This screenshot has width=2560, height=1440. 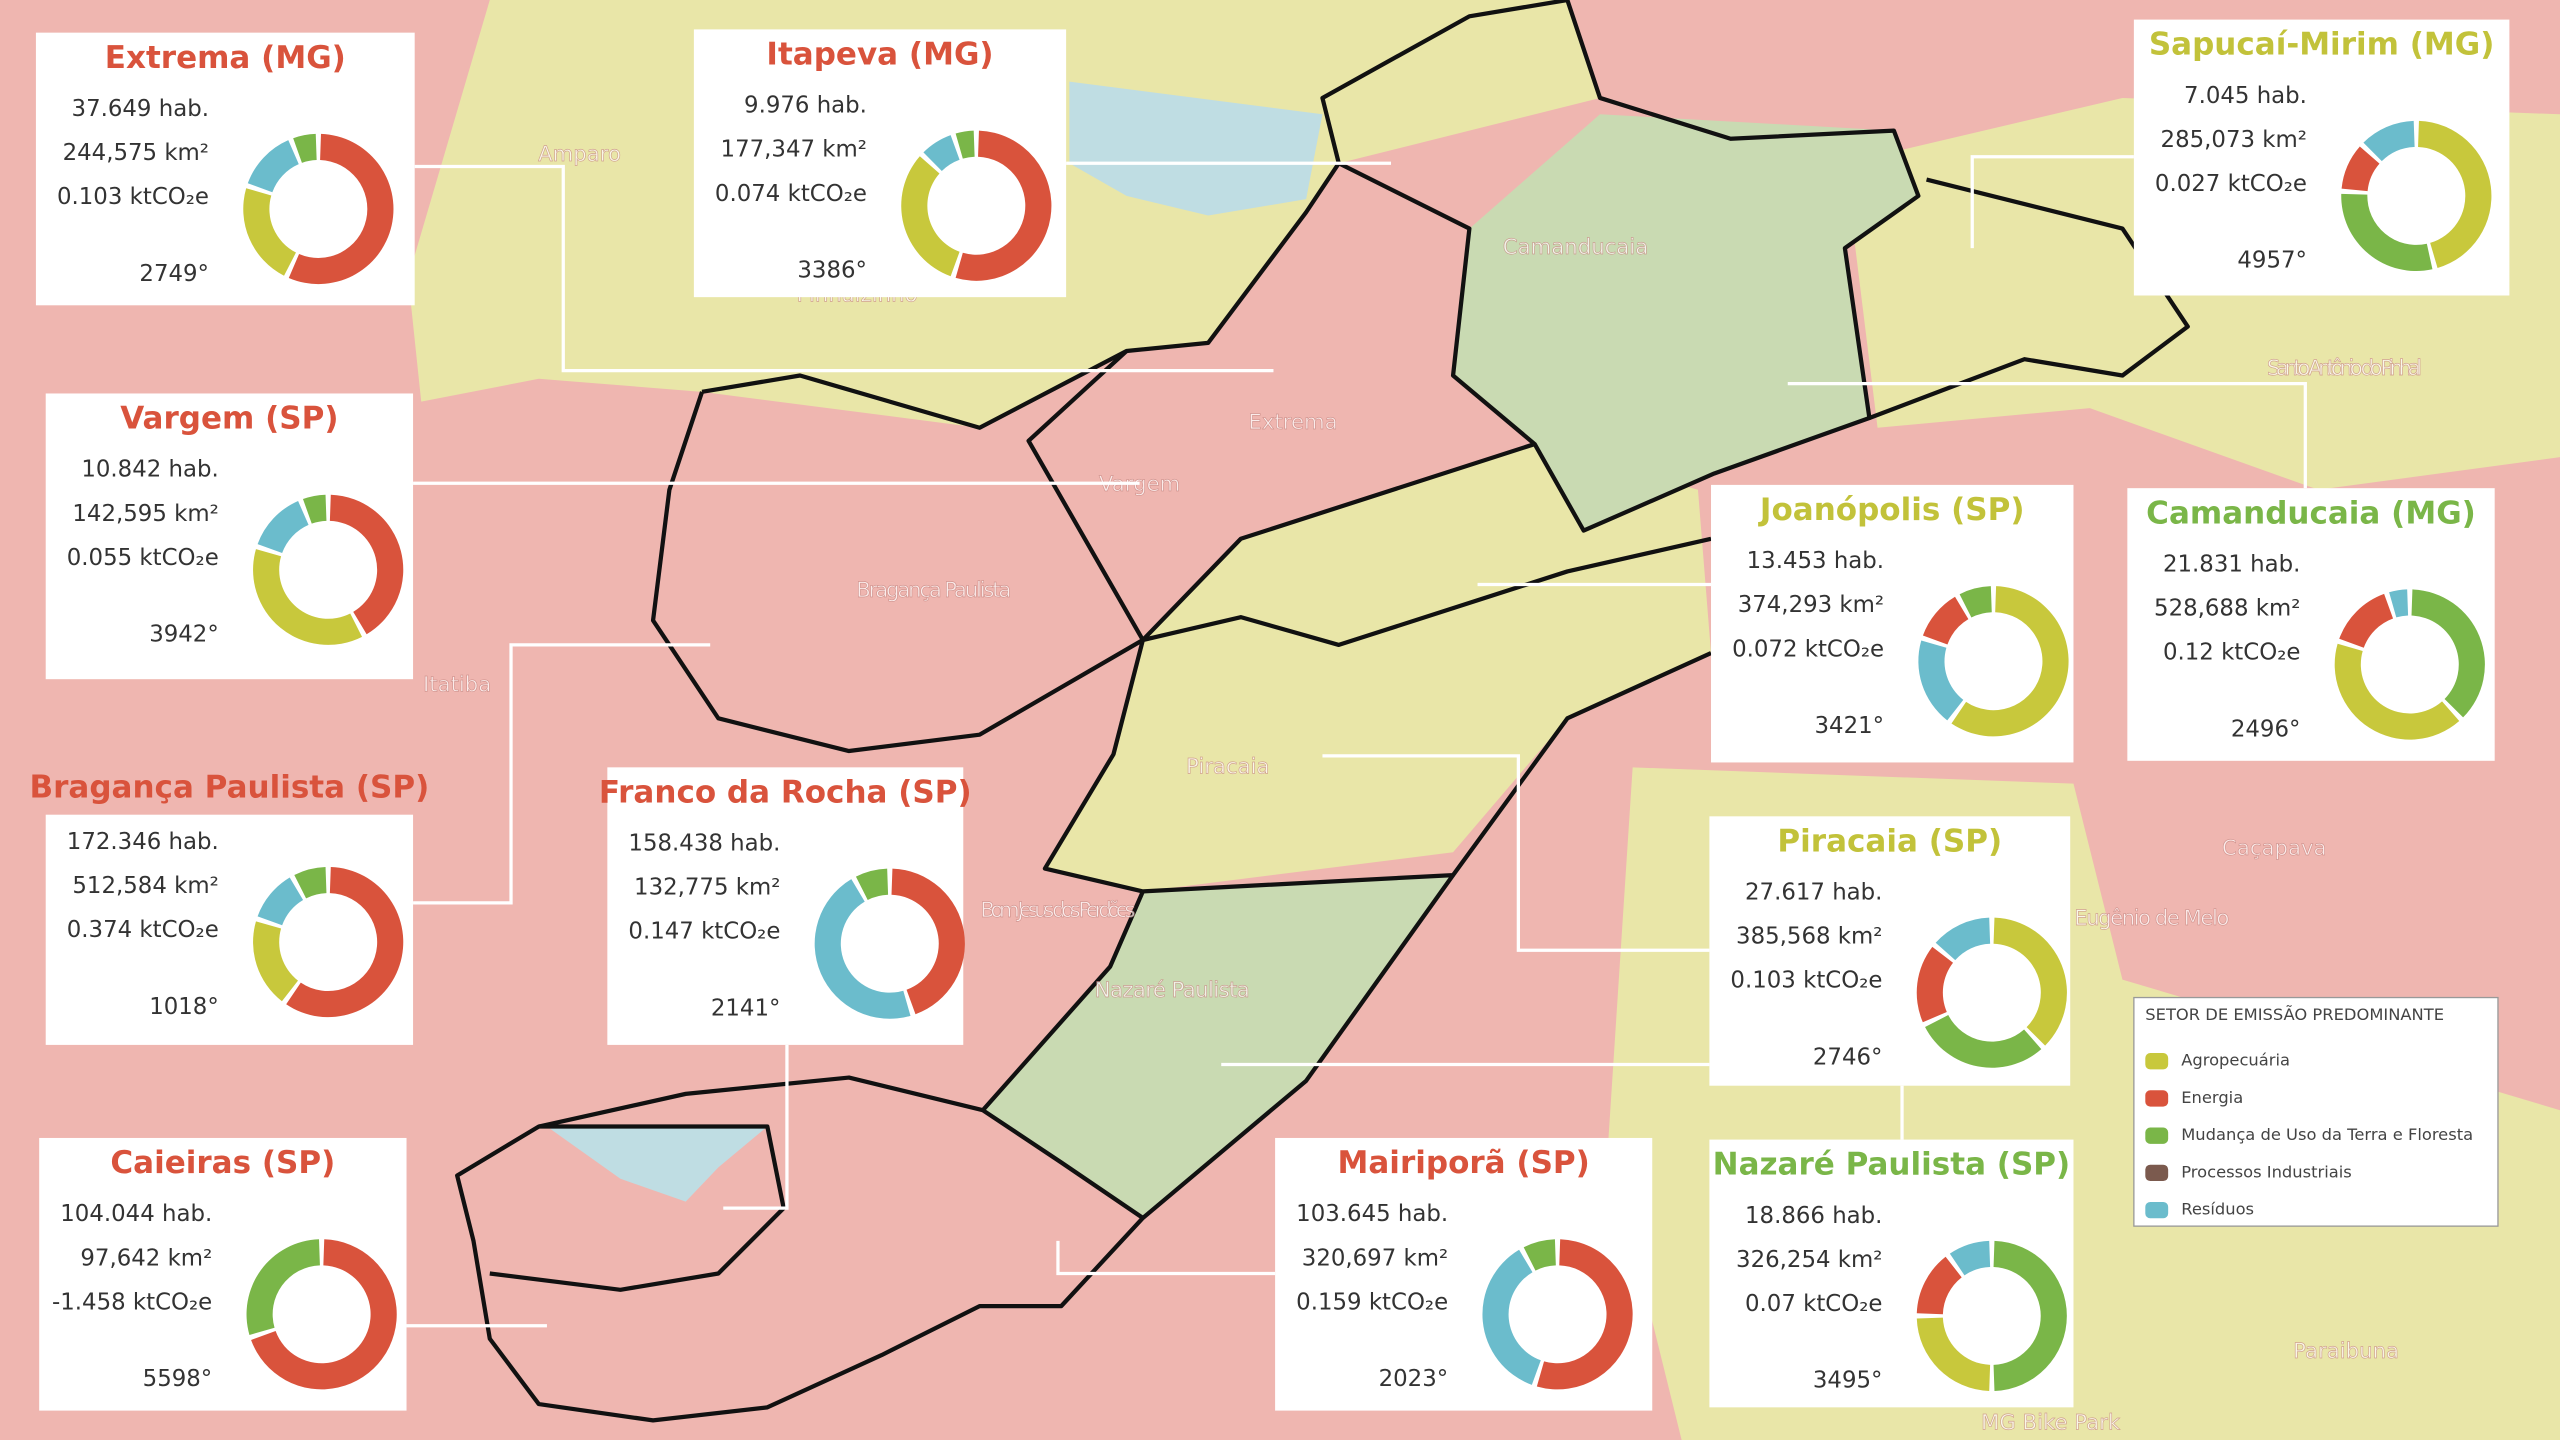 I want to click on population: 103.645 hab., so click(x=1372, y=1214).